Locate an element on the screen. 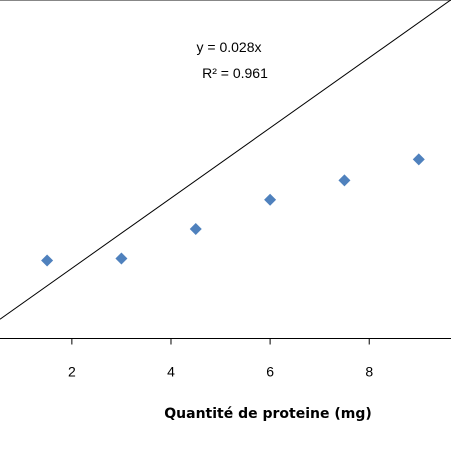 The height and width of the screenshot is (456, 451). x-tick-label: 2 is located at coordinates (72, 372).